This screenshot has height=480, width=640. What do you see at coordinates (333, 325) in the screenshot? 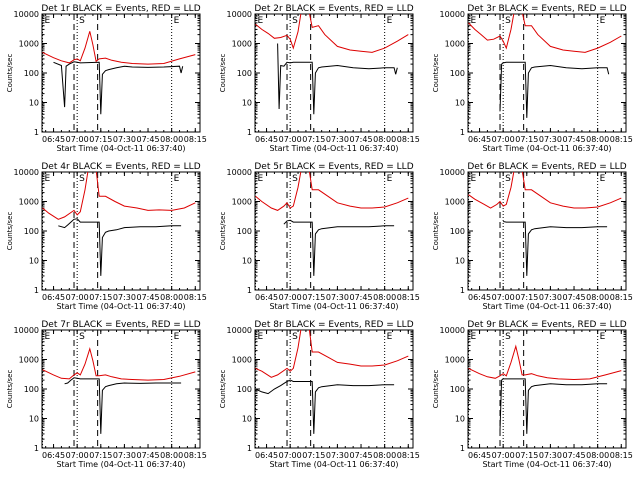
I see `panel-title: Det 8r BLACK = Events, RED = LLD` at bounding box center [333, 325].